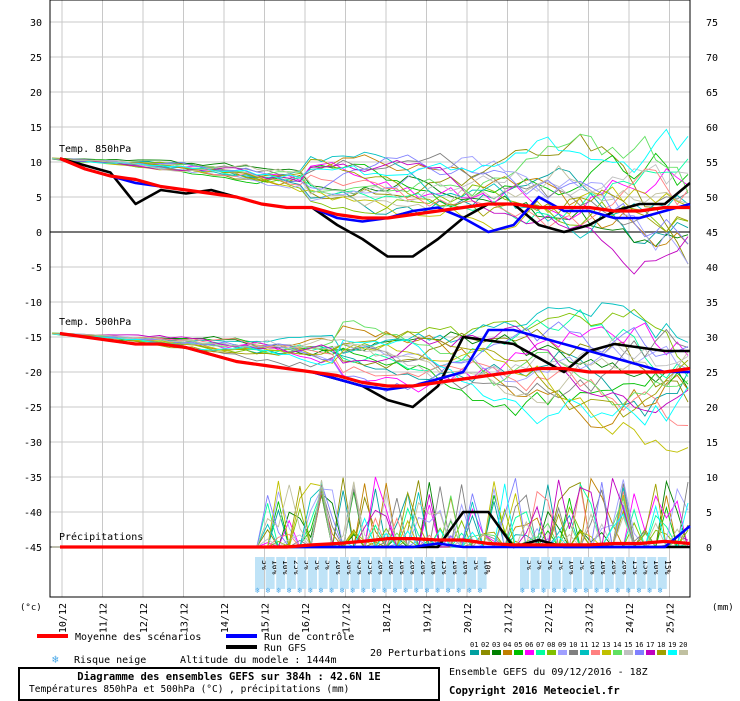 The width and height of the screenshot is (740, 701). What do you see at coordinates (534, 691) in the screenshot?
I see `copyright-text: Copyright 2016 Meteociel.fr` at bounding box center [534, 691].